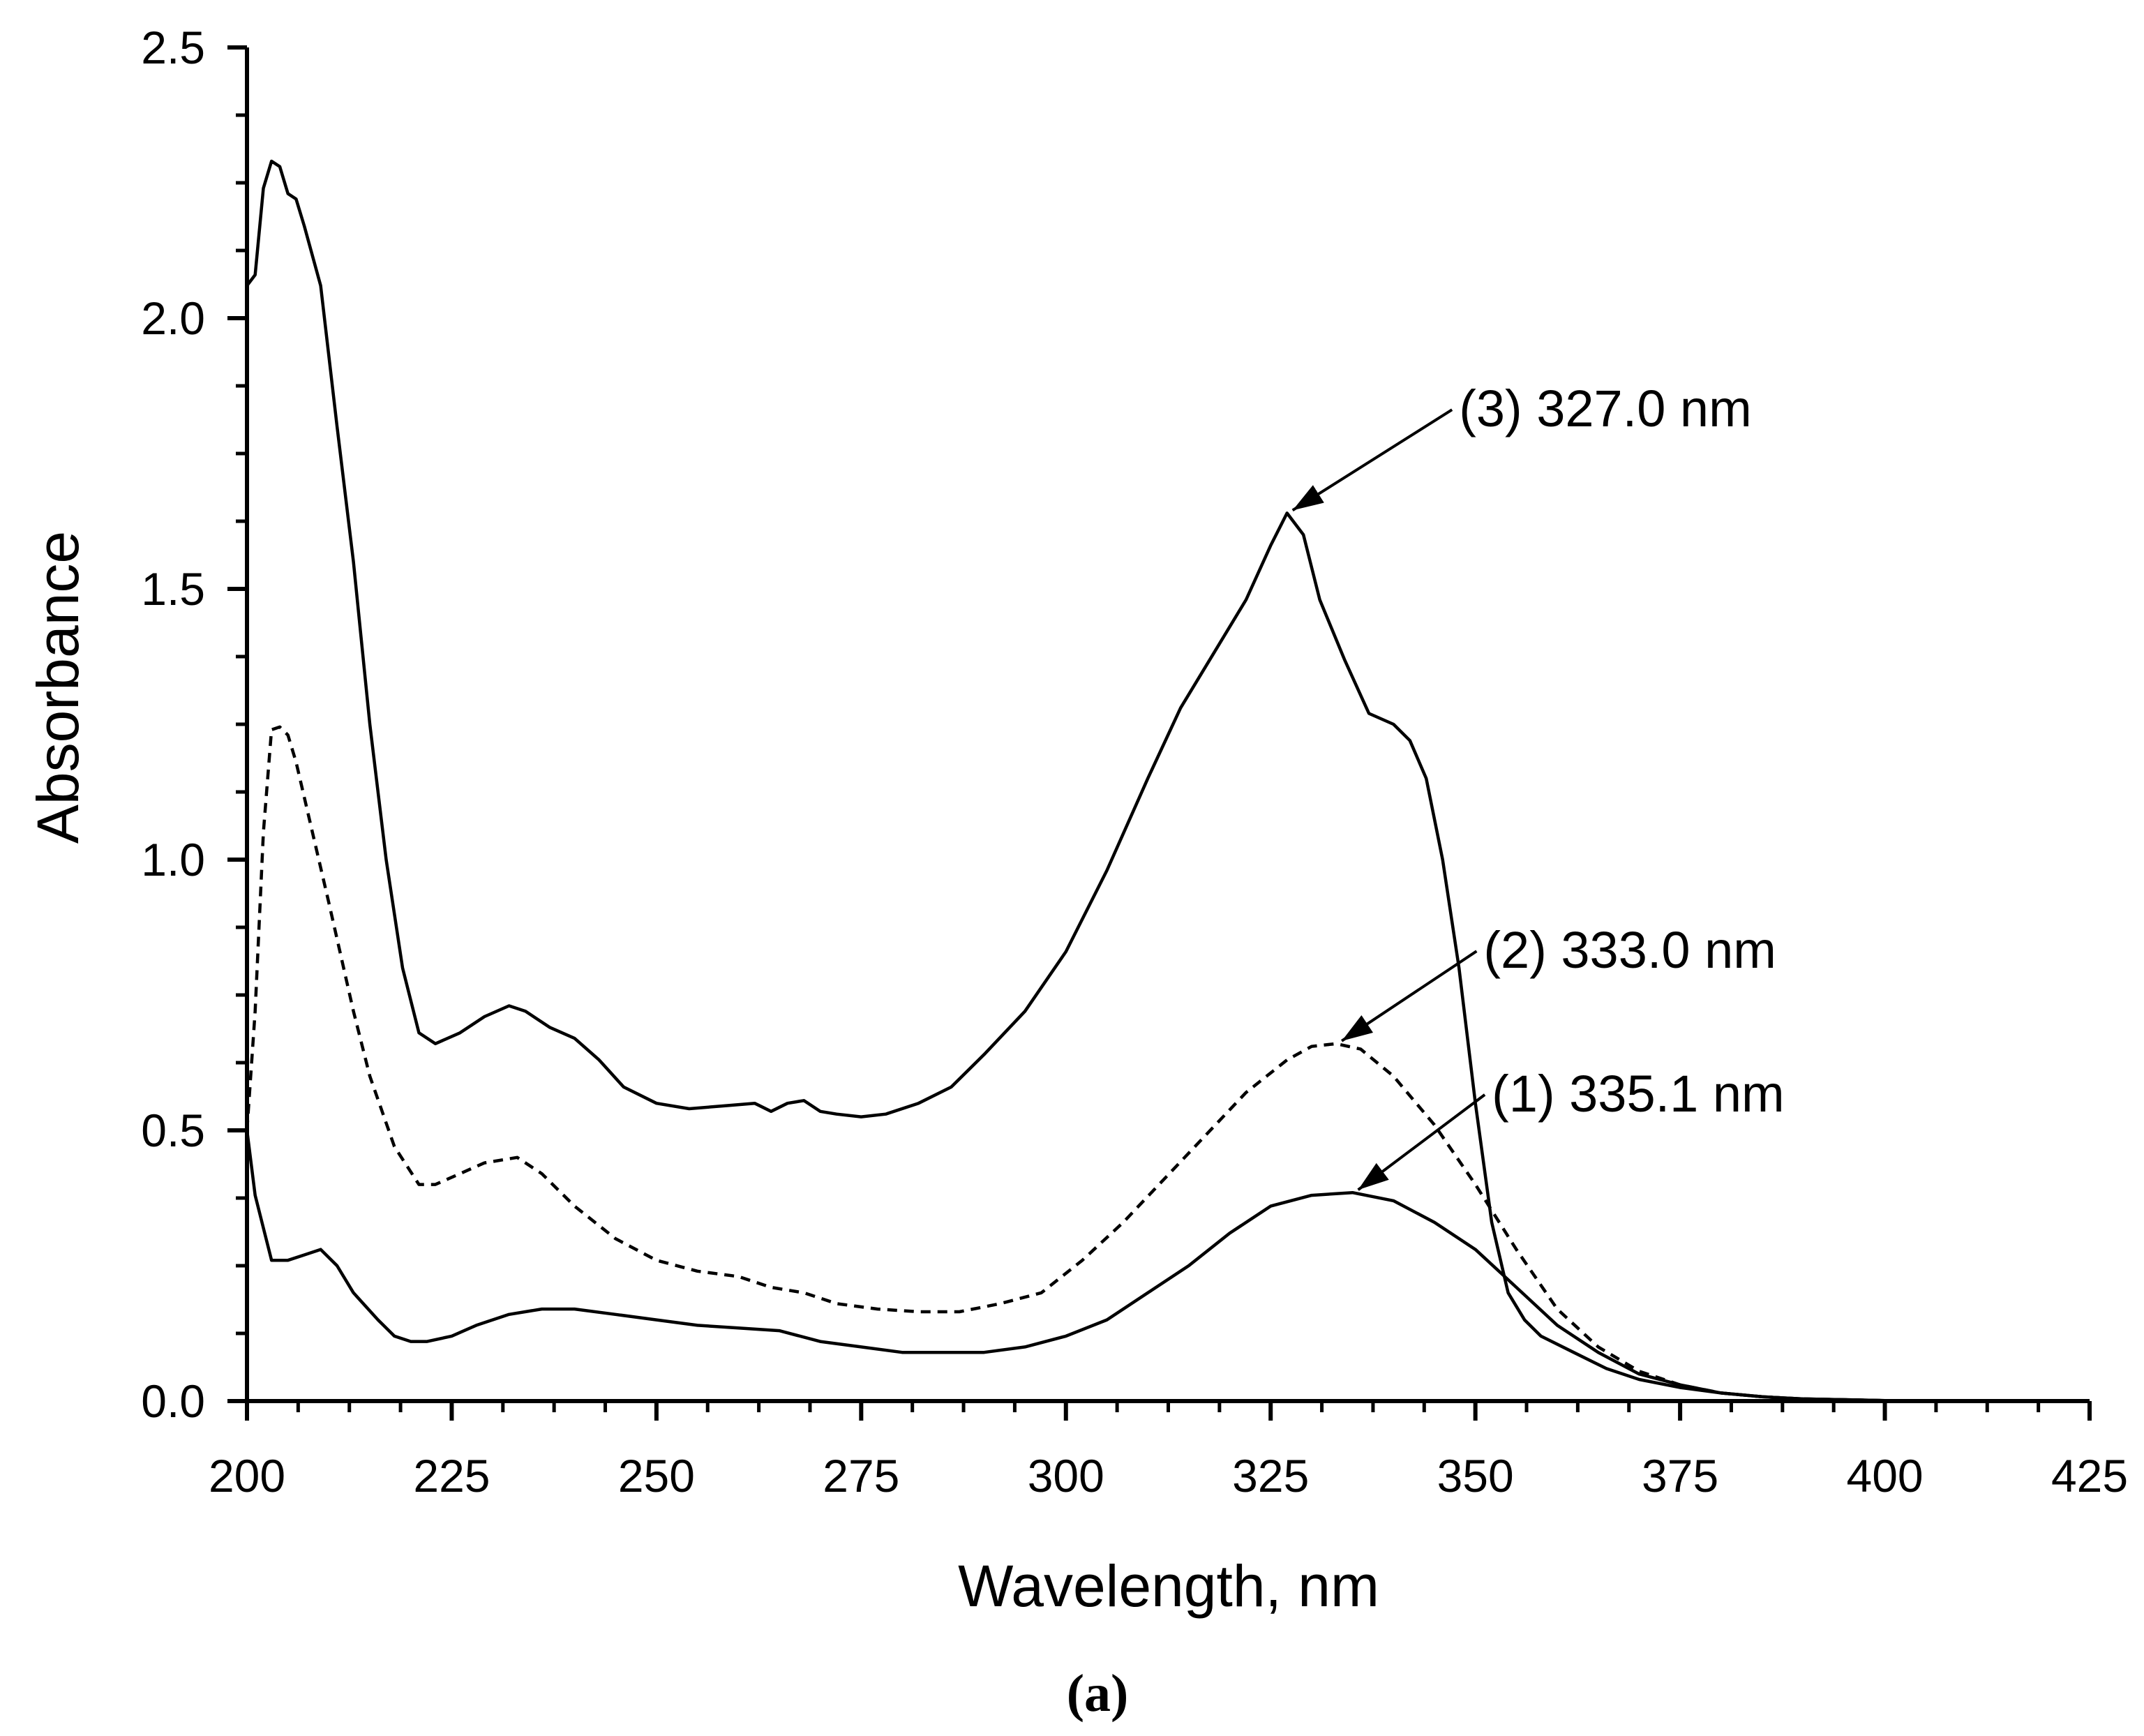  I want to click on x-tick-label: 375, so click(1680, 1476).